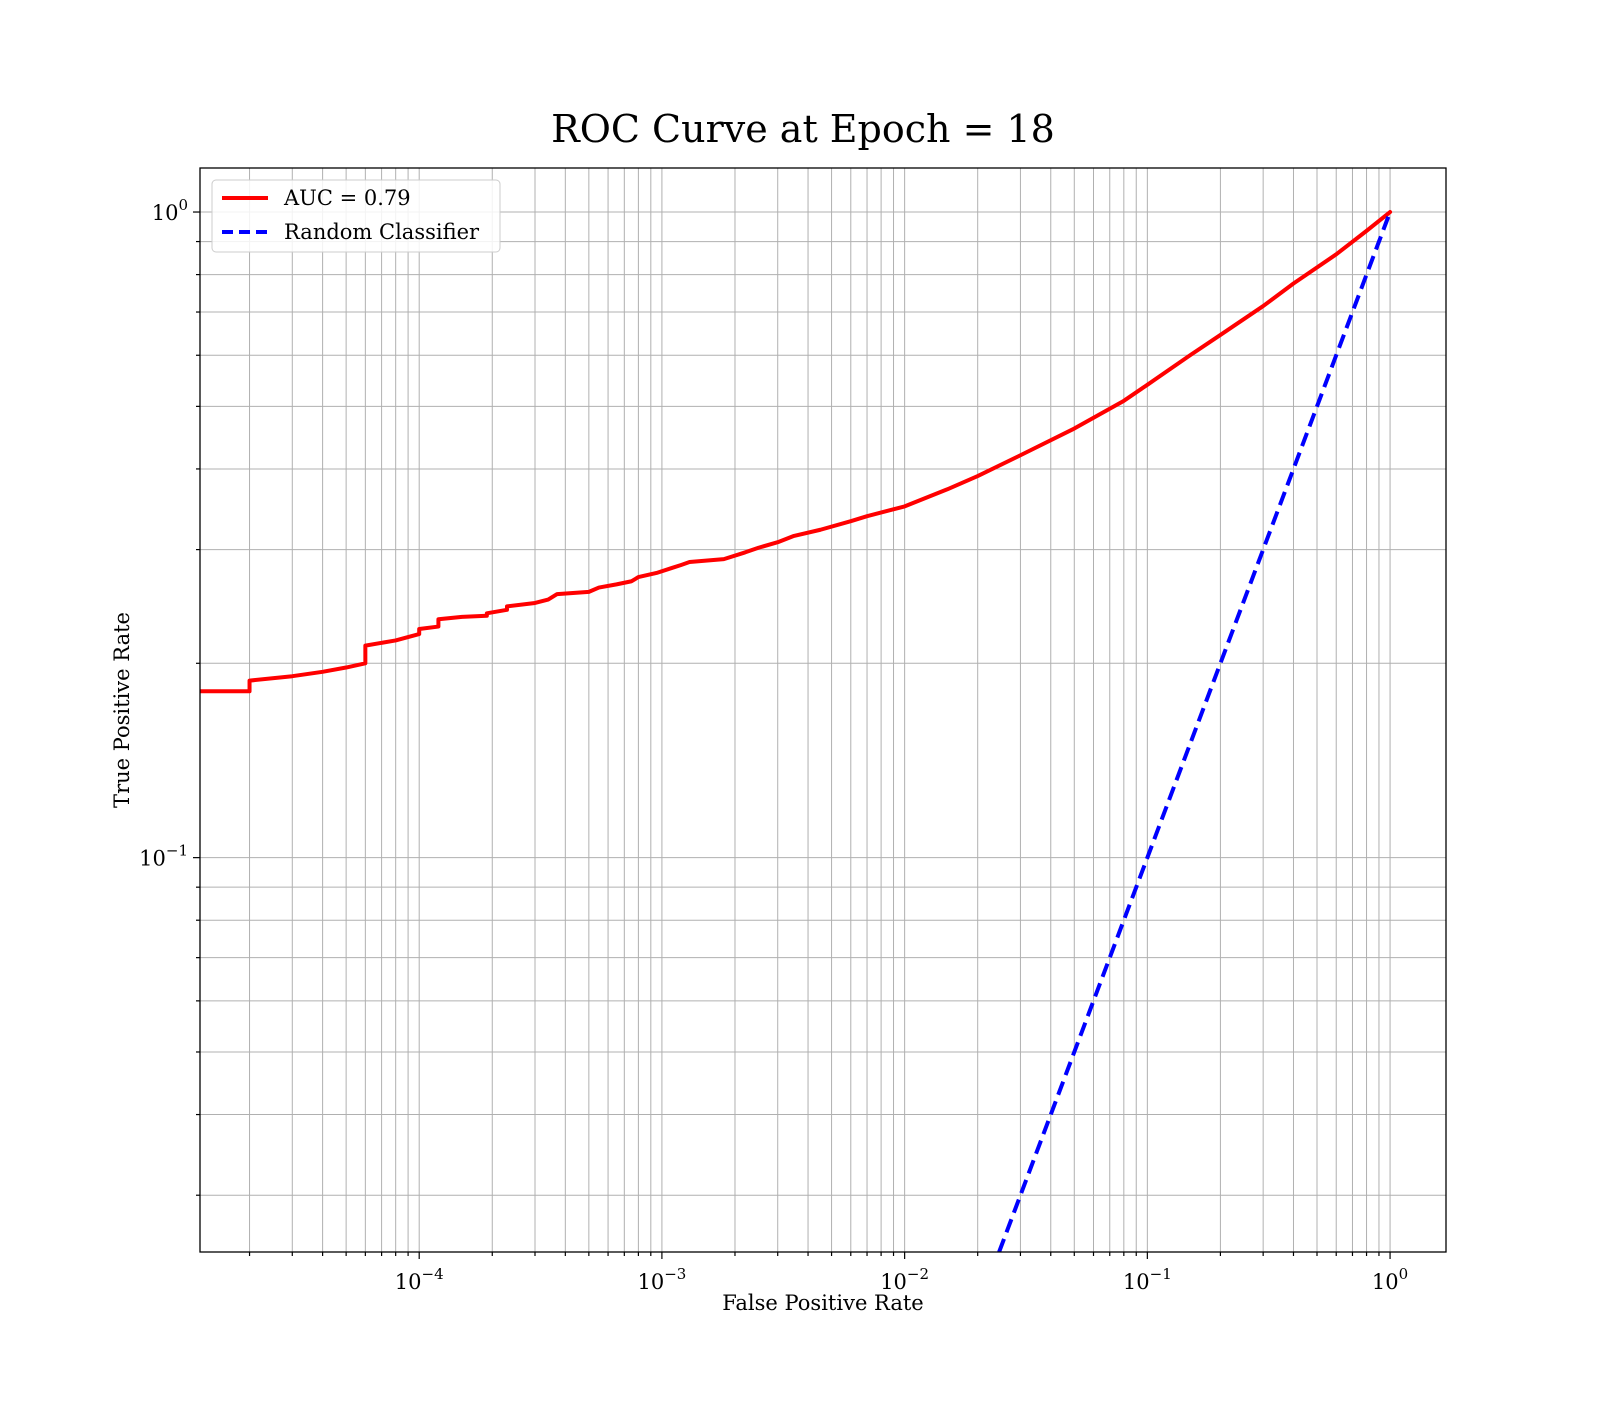 This screenshot has width=1600, height=1404. I want to click on legend-label-random: Random Classifier, so click(382, 232).